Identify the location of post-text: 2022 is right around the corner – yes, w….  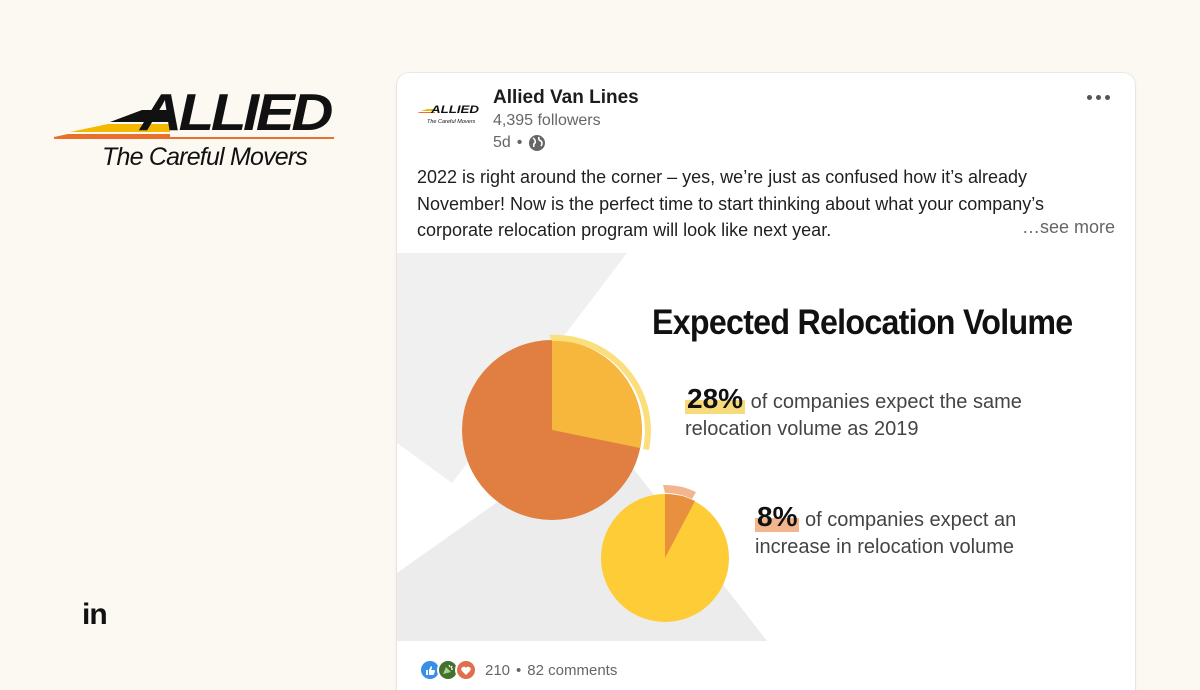
(730, 203).